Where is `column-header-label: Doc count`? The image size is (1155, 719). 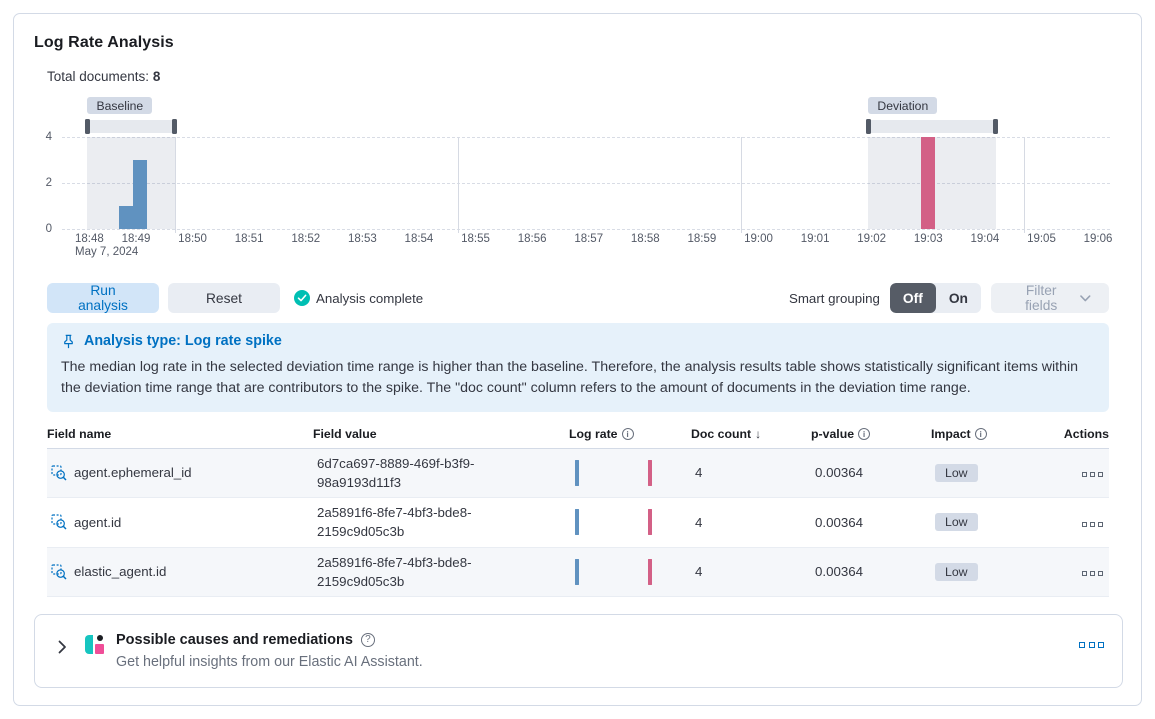 column-header-label: Doc count is located at coordinates (721, 433).